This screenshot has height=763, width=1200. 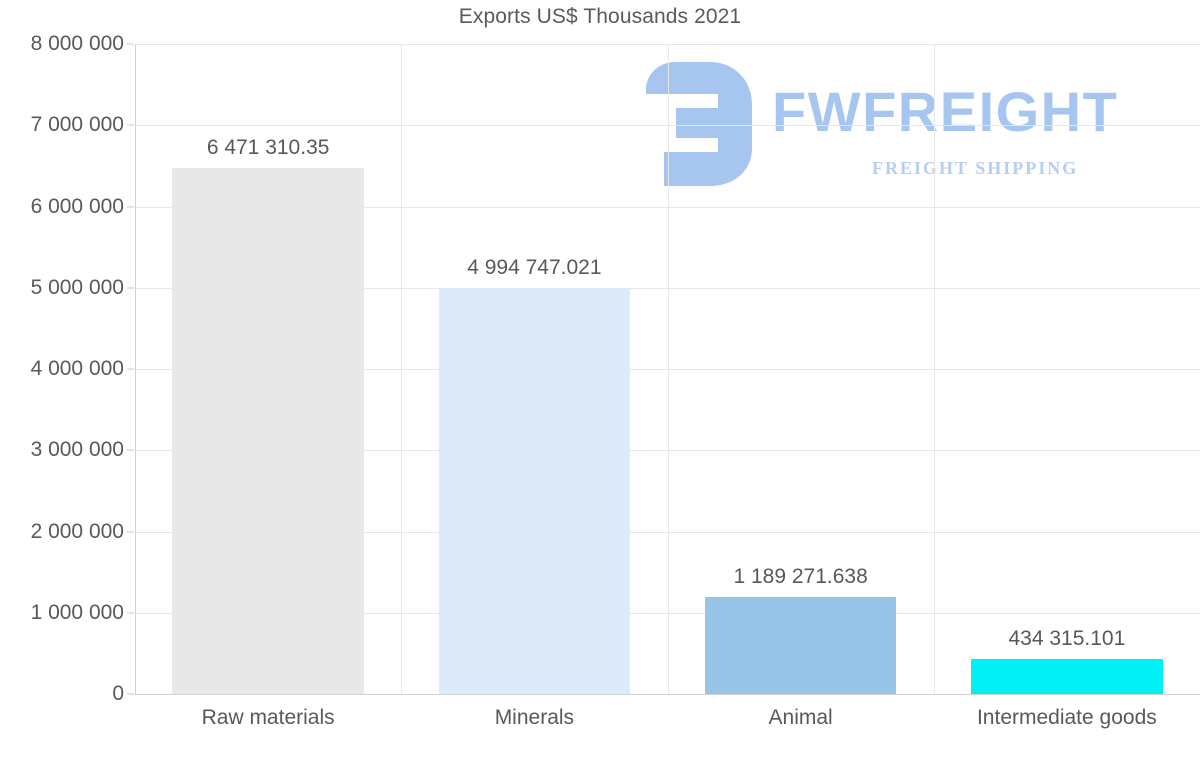 I want to click on bar-value-label: 434 315.101, so click(x=1067, y=638).